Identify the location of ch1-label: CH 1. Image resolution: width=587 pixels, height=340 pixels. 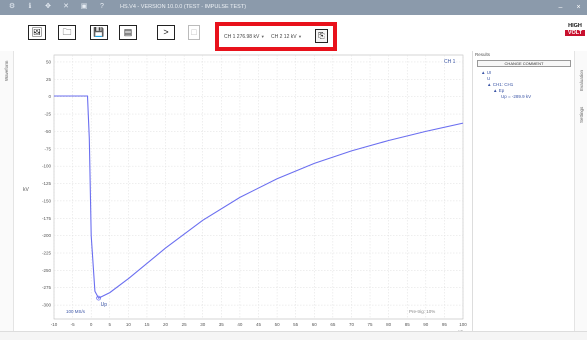
(230, 37).